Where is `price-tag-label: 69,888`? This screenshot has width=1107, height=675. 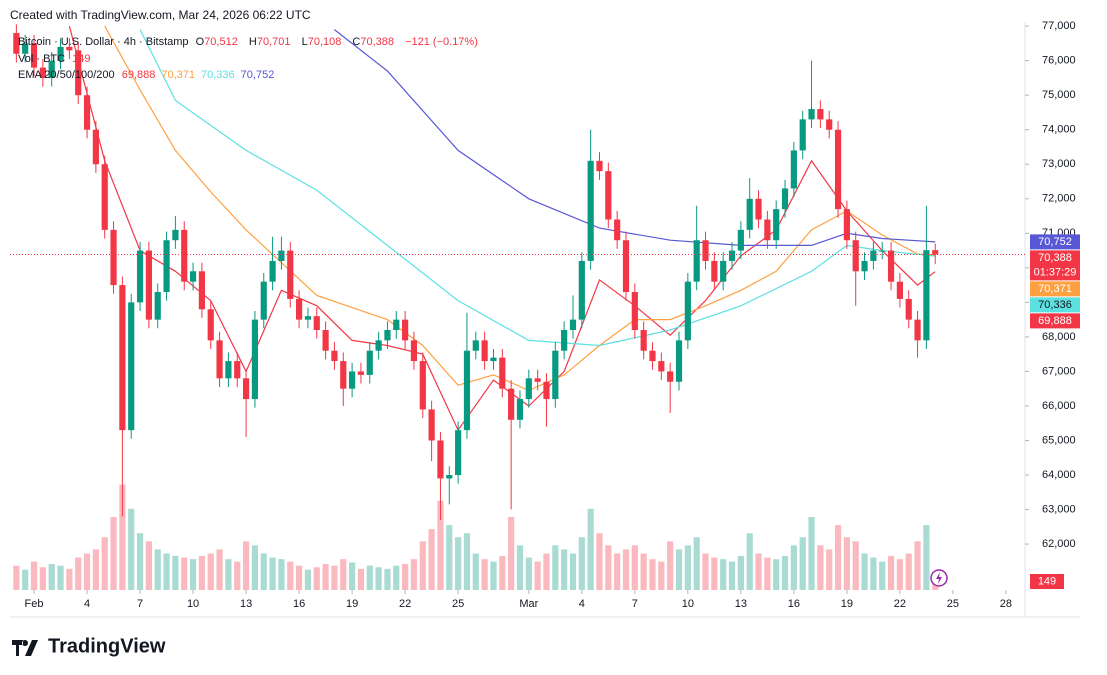 price-tag-label: 69,888 is located at coordinates (1055, 321).